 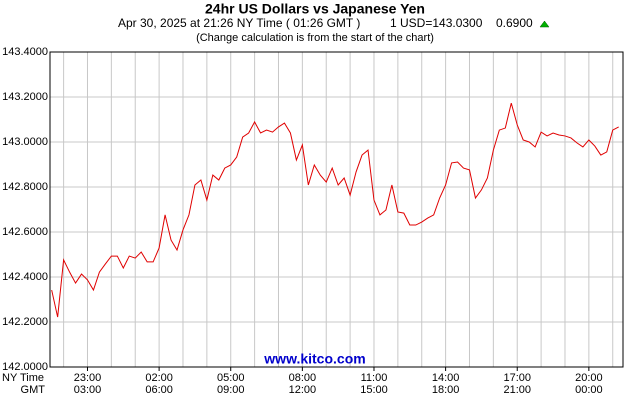 What do you see at coordinates (589, 378) in the screenshot?
I see `x-tick-label: 20:00` at bounding box center [589, 378].